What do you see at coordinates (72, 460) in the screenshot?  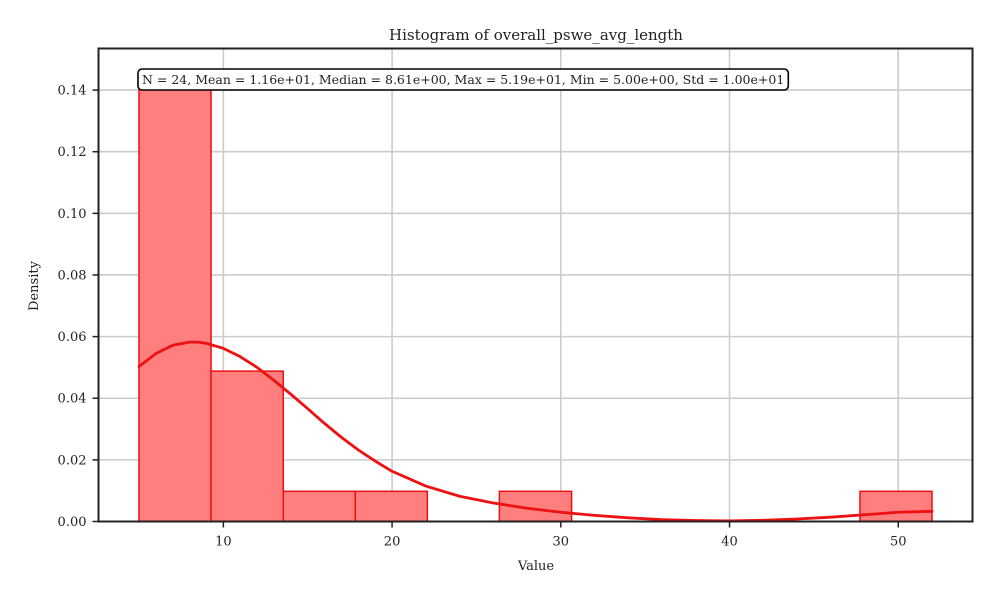 I see `y-tick-label: 0.02` at bounding box center [72, 460].